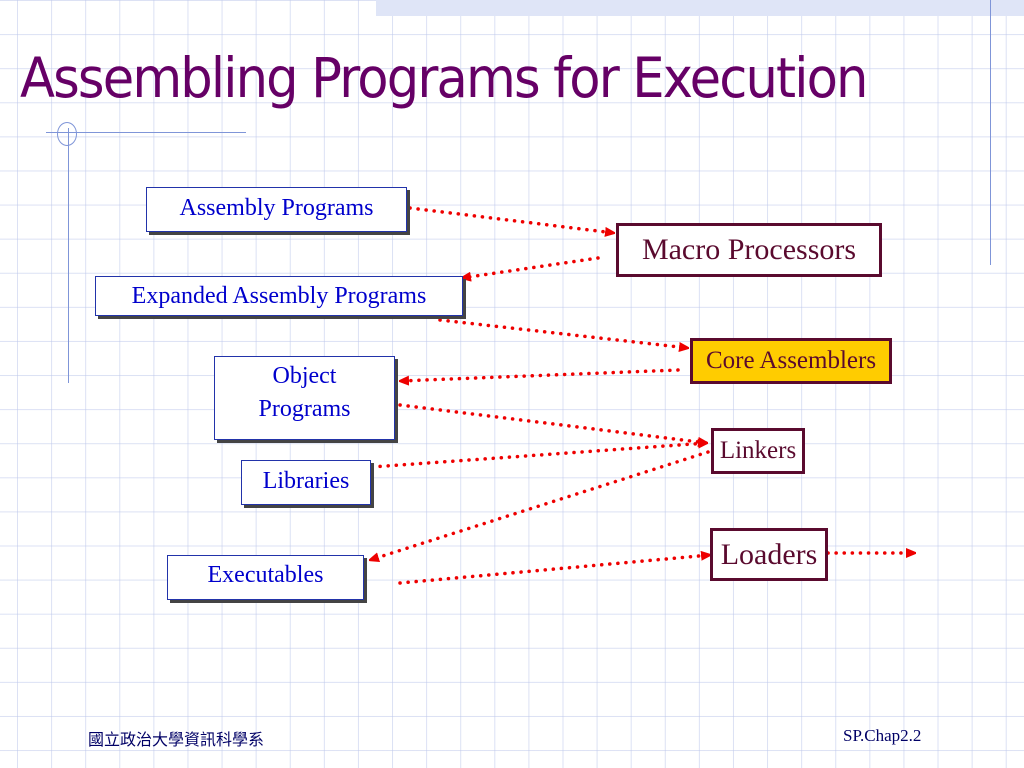 This screenshot has height=768, width=1024. I want to click on node-macro-processors: Macro Processors, so click(749, 250).